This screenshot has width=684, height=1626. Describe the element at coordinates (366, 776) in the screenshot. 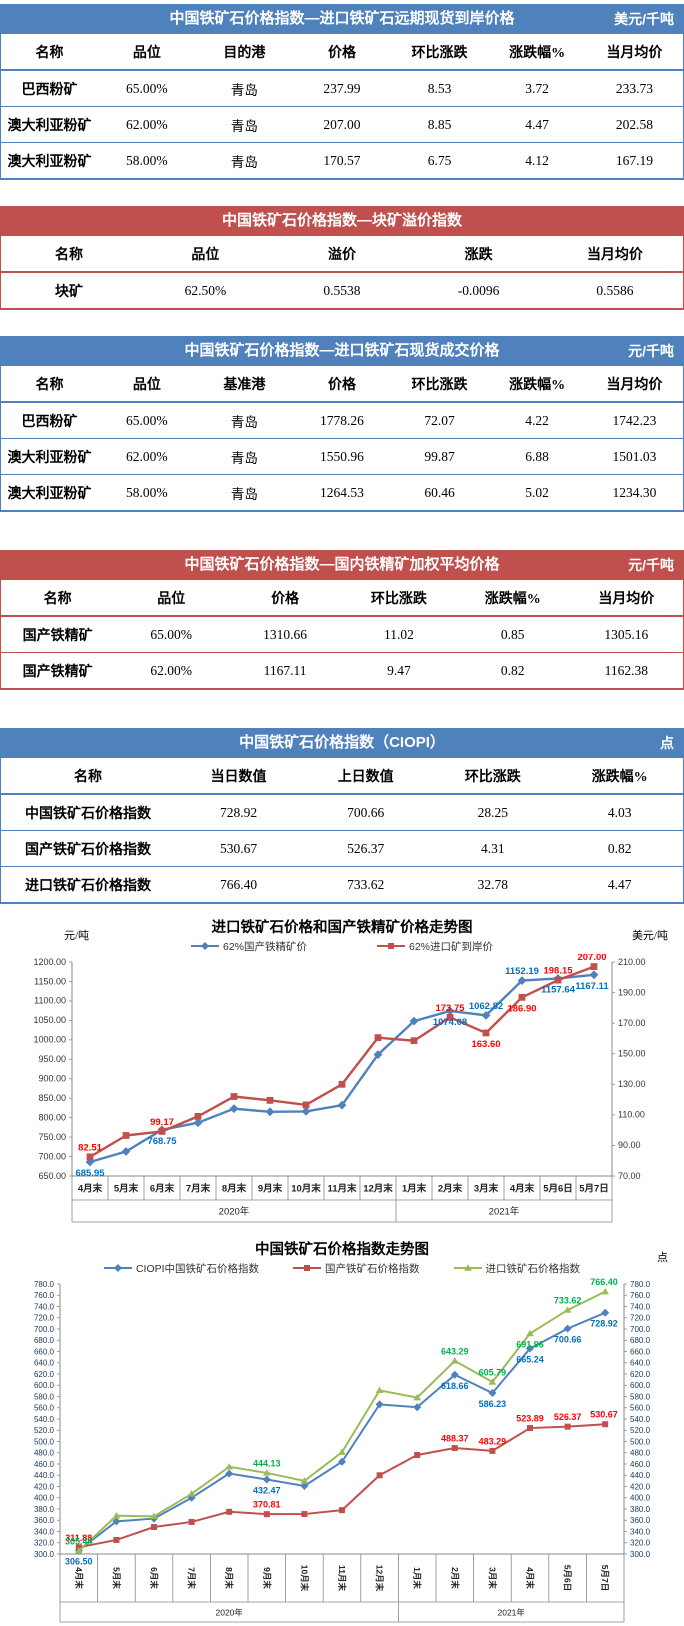

I see `column-header: 上日数值` at that location.